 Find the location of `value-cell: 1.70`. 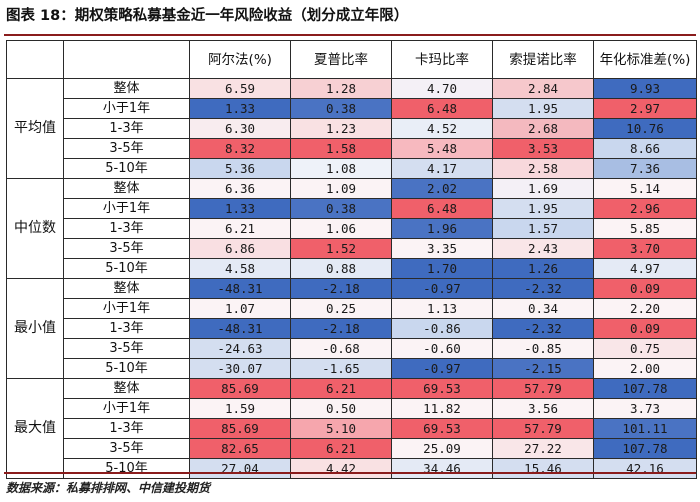

value-cell: 1.70 is located at coordinates (442, 268).